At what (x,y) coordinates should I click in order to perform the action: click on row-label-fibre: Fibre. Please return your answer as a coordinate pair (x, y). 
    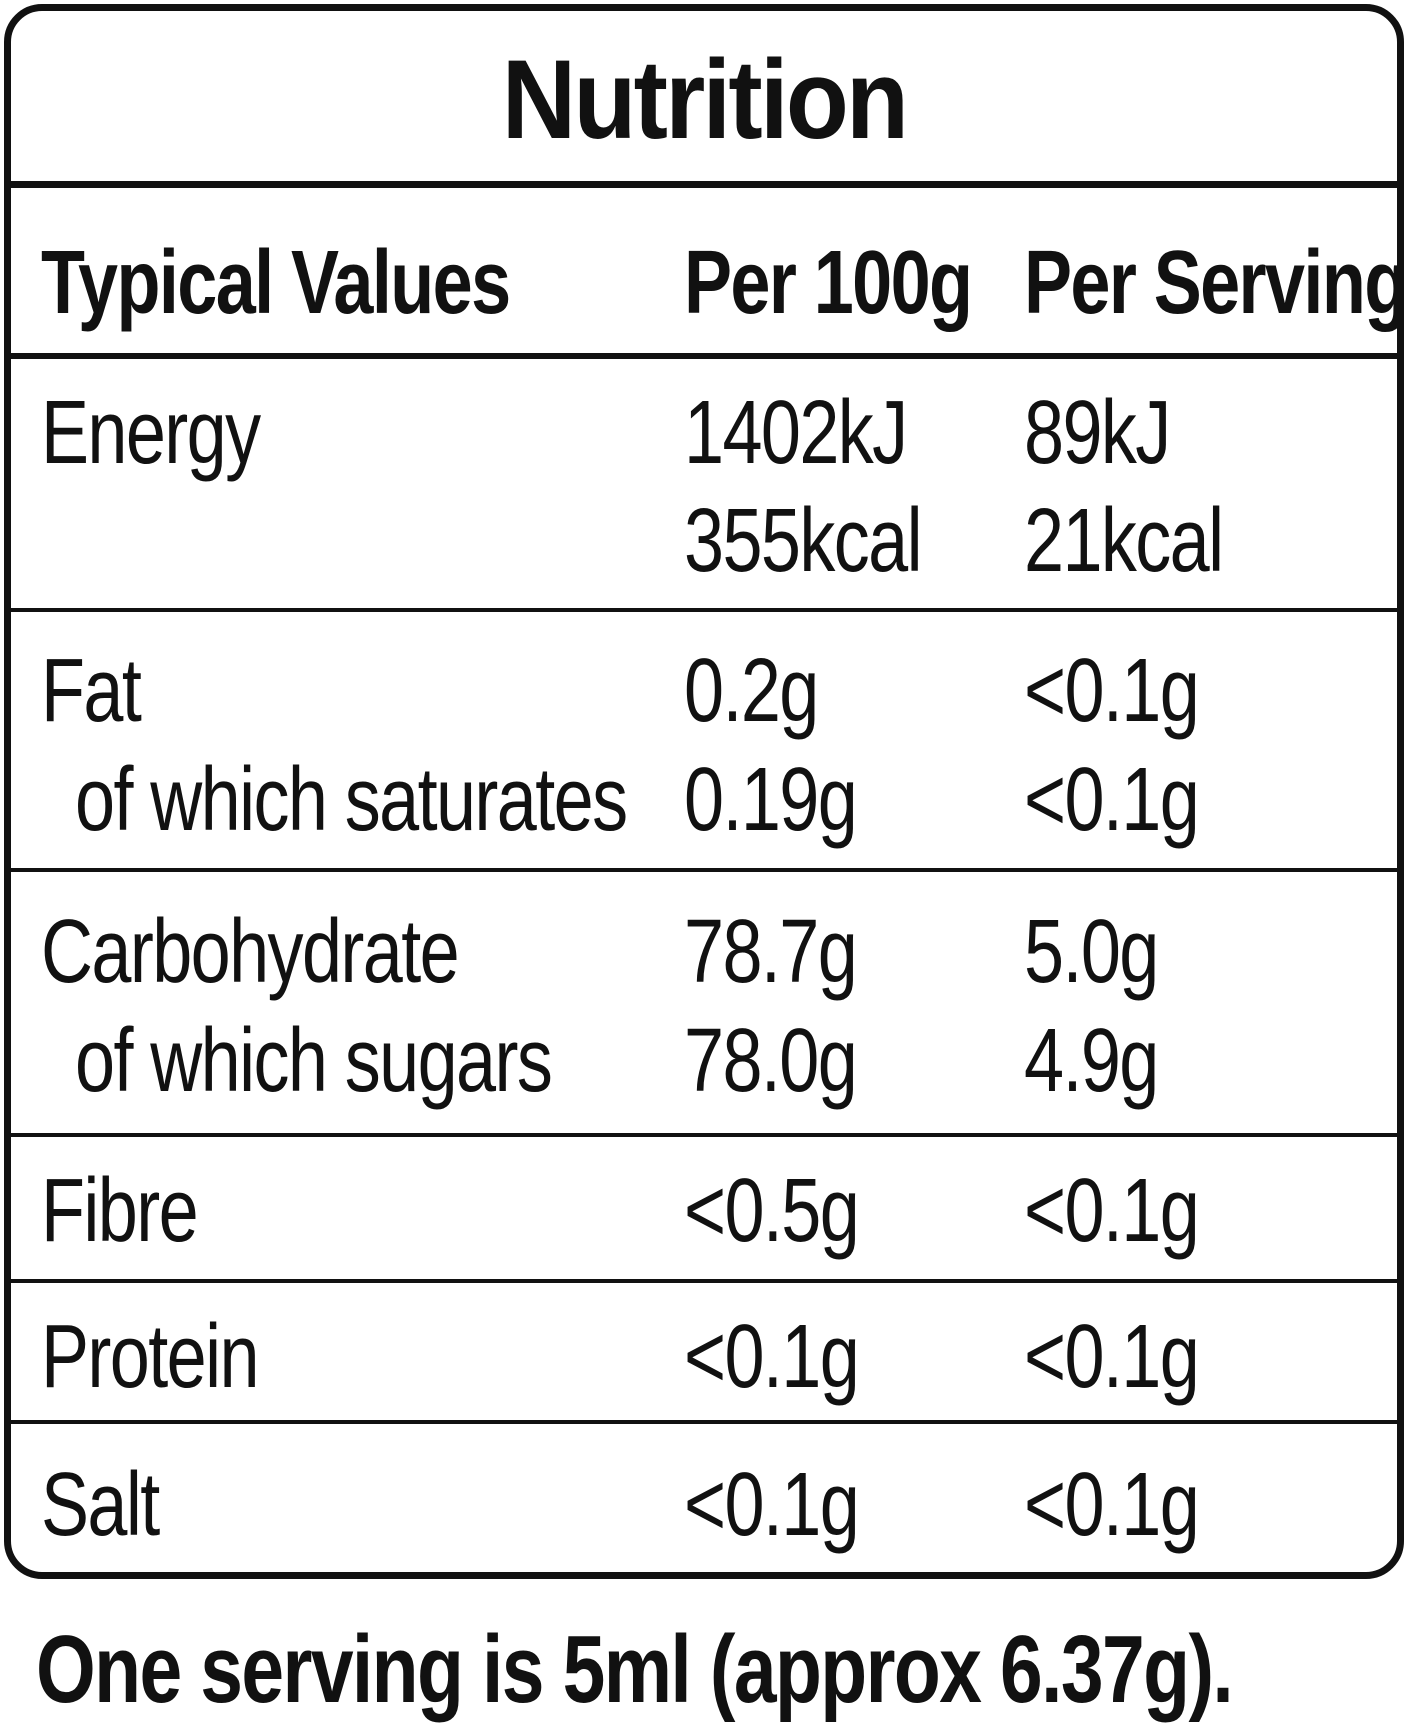
    Looking at the image, I should click on (120, 1211).